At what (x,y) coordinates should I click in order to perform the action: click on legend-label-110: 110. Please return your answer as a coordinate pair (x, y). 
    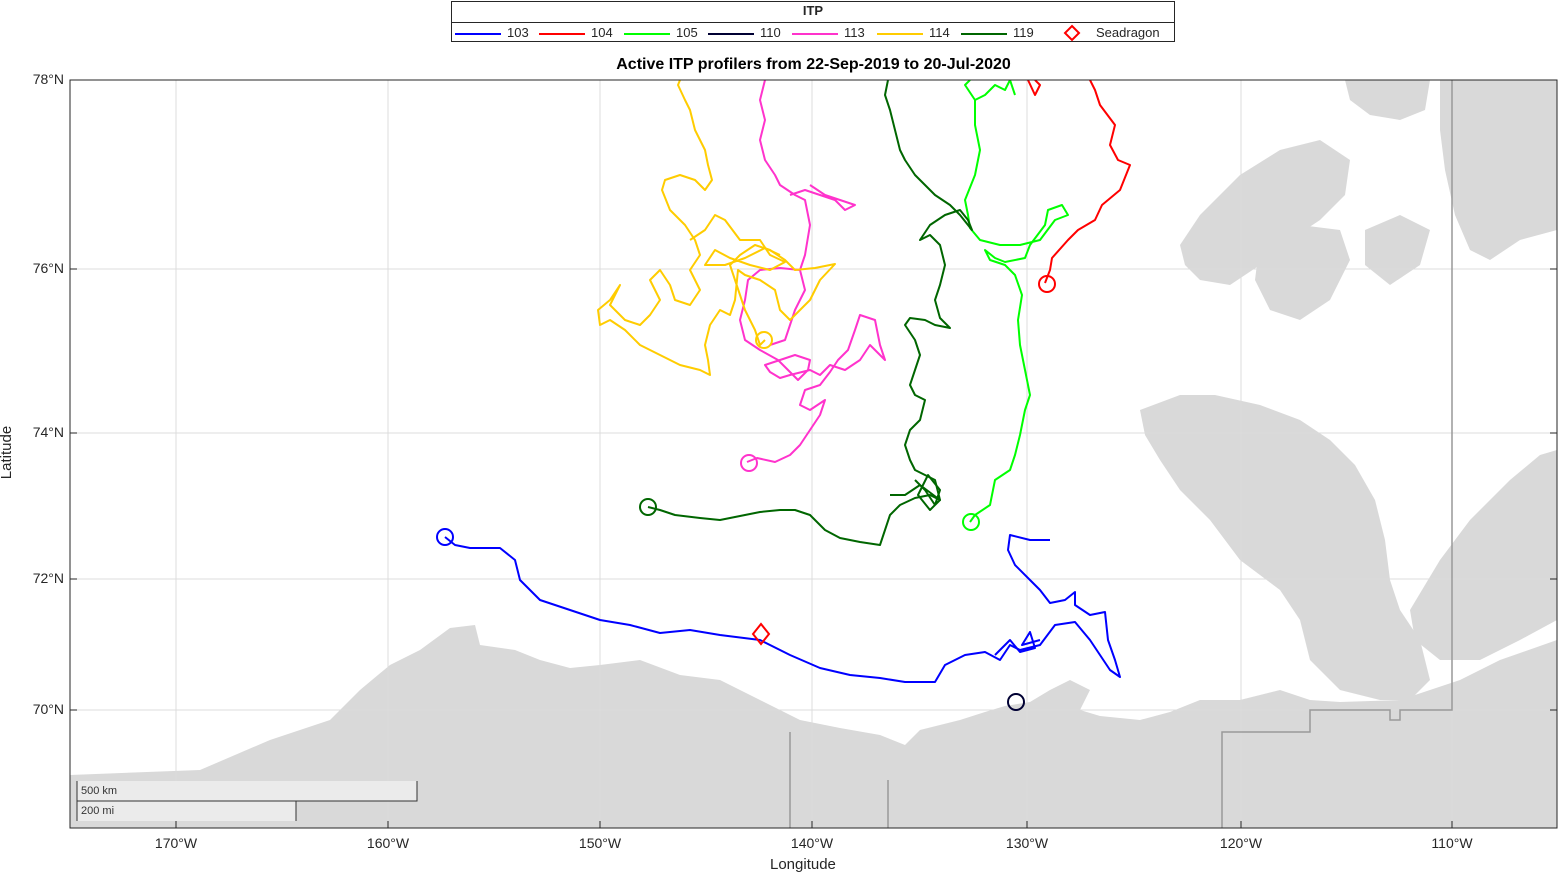
    Looking at the image, I should click on (770, 32).